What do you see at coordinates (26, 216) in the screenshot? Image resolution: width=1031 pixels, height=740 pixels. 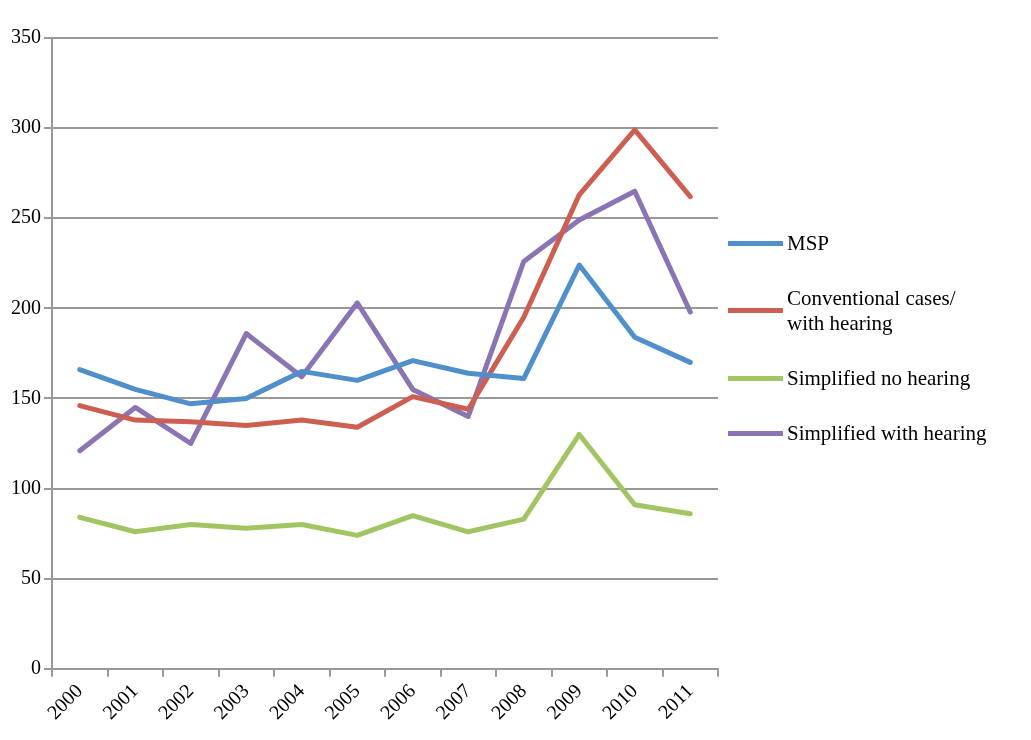 I see `y-tick-label: 250` at bounding box center [26, 216].